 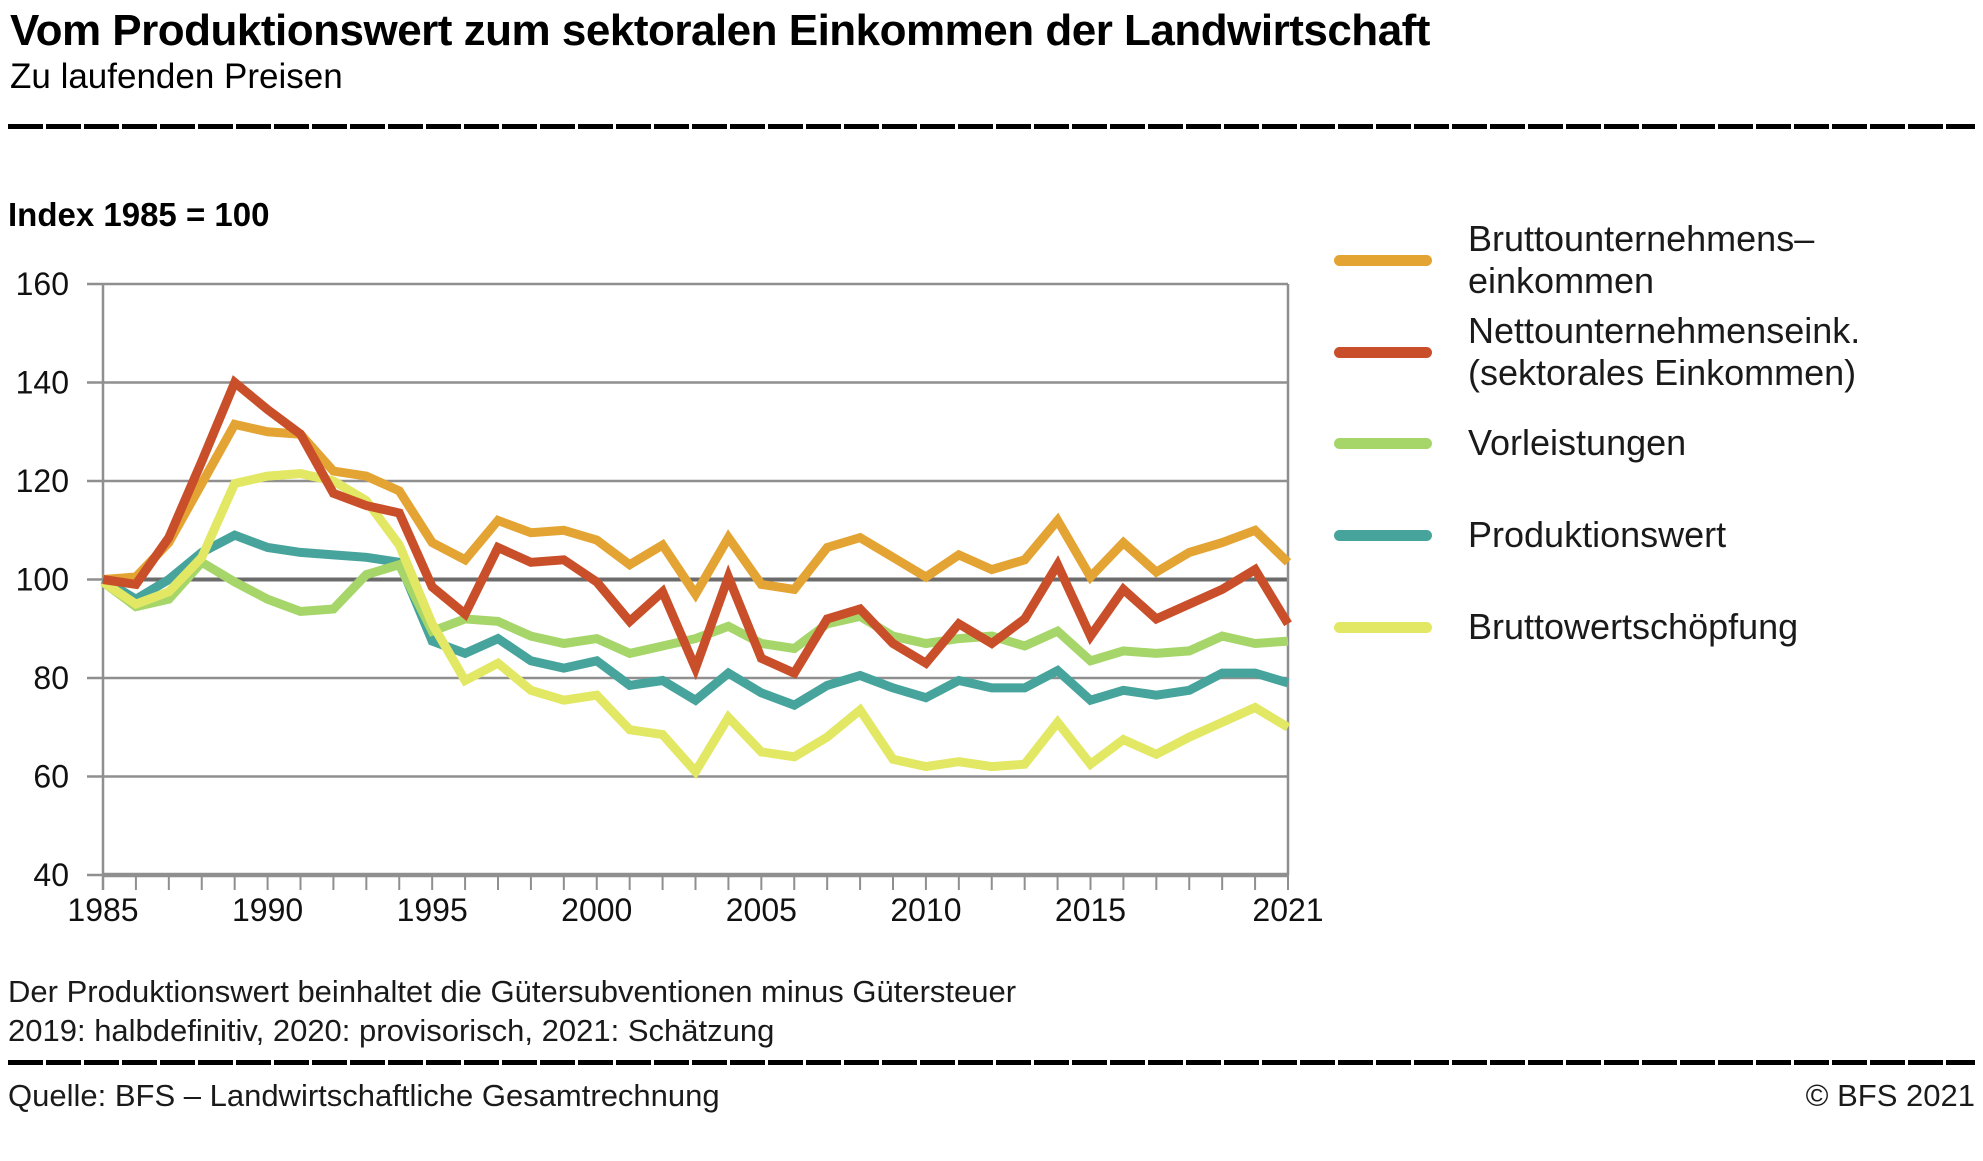 What do you see at coordinates (51, 678) in the screenshot?
I see `y-axis-label: 80` at bounding box center [51, 678].